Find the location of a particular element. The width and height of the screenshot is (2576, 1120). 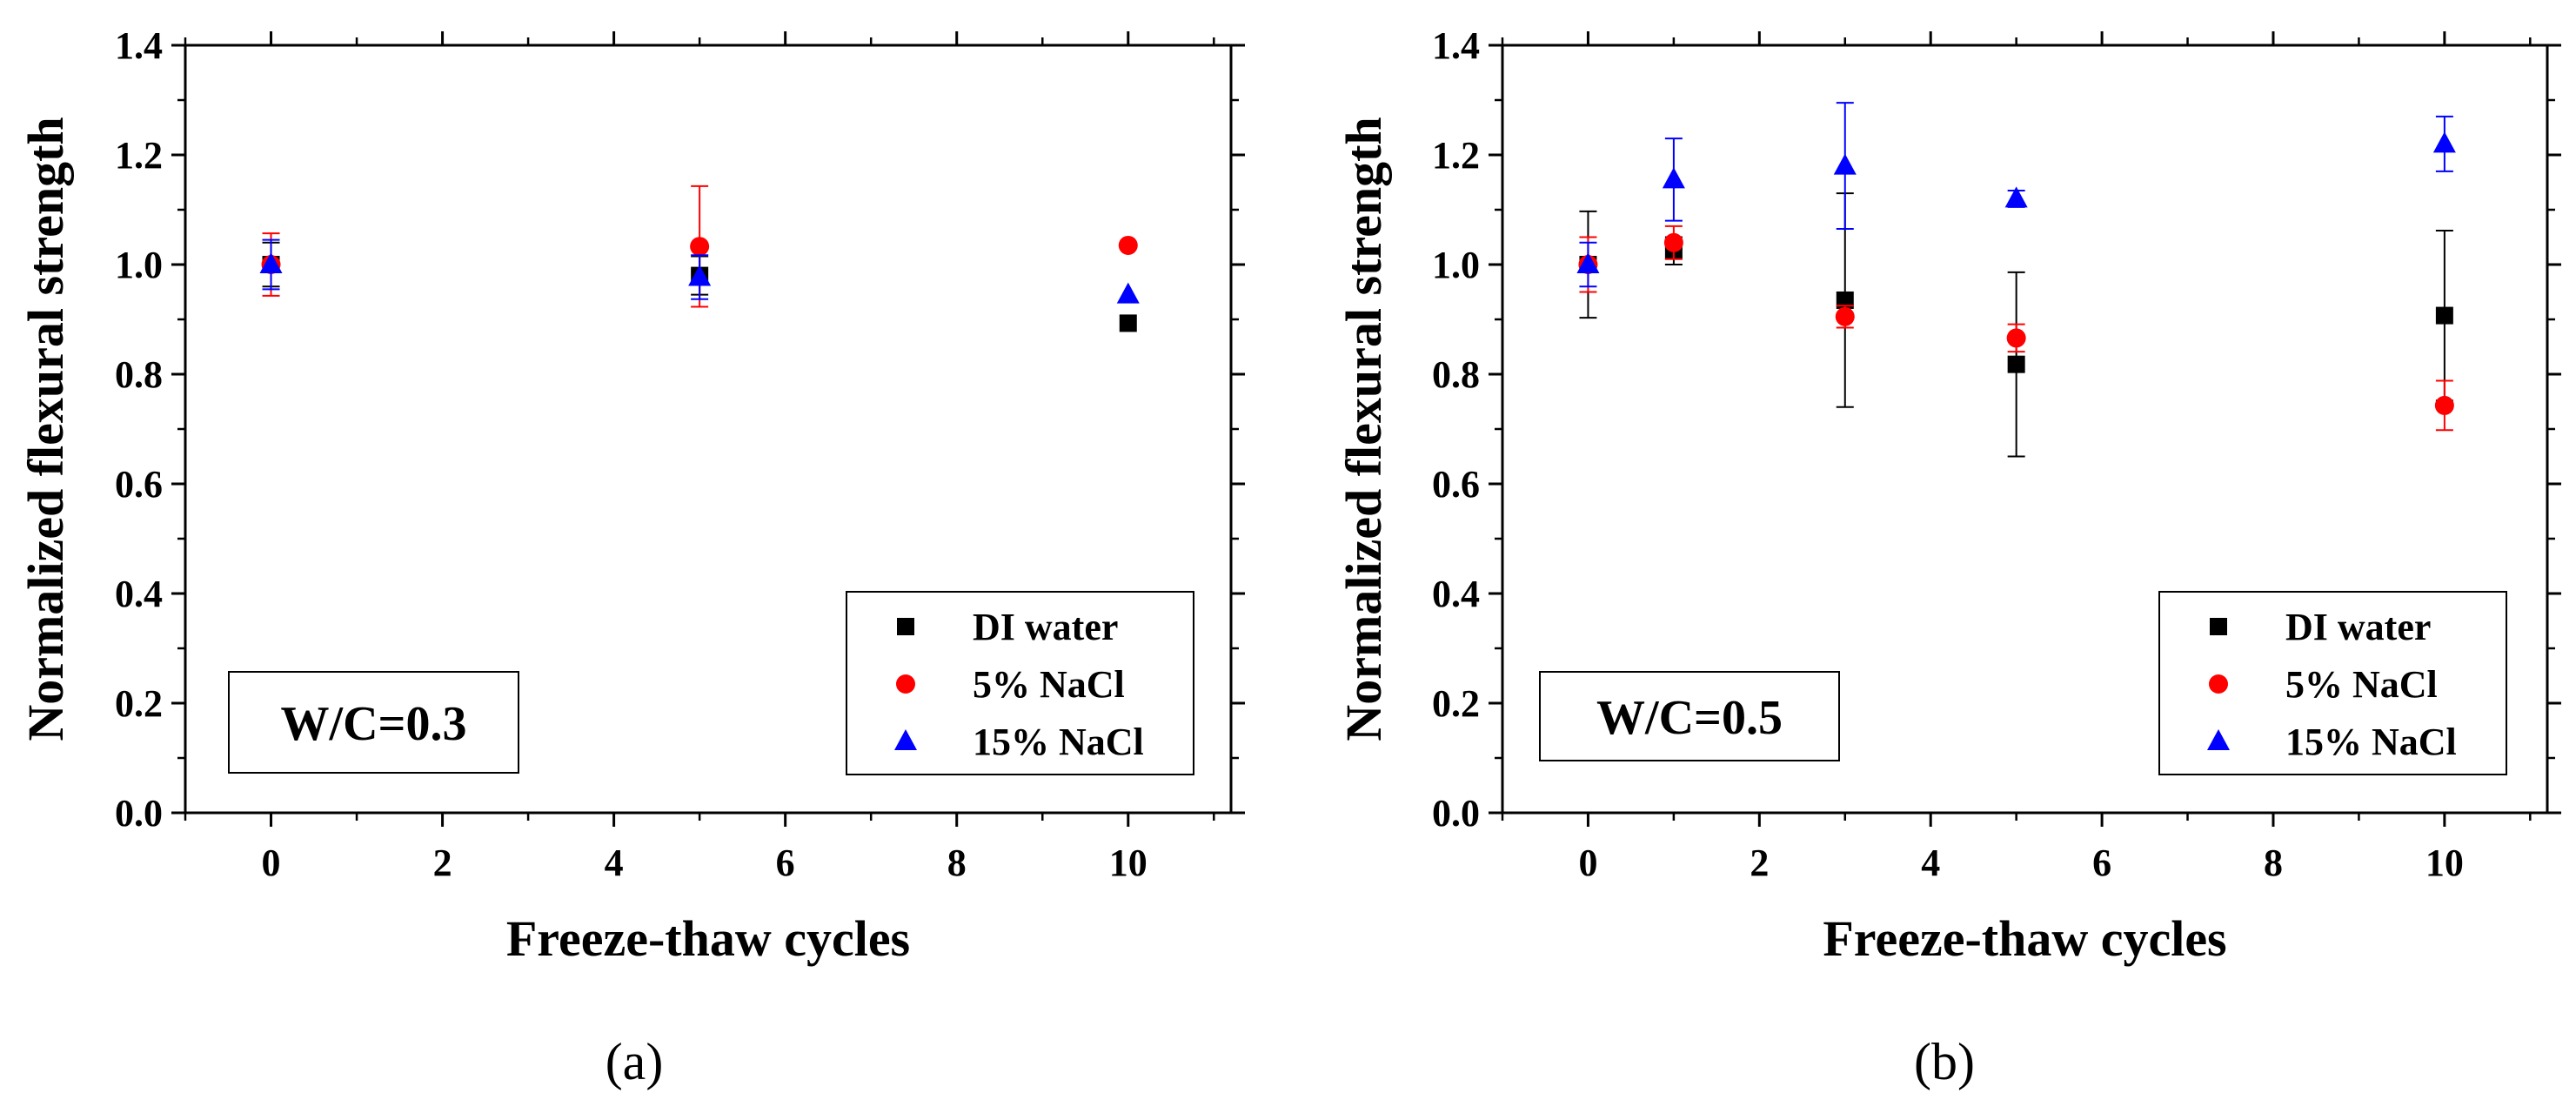

panel-caption: (a) is located at coordinates (635, 1061).